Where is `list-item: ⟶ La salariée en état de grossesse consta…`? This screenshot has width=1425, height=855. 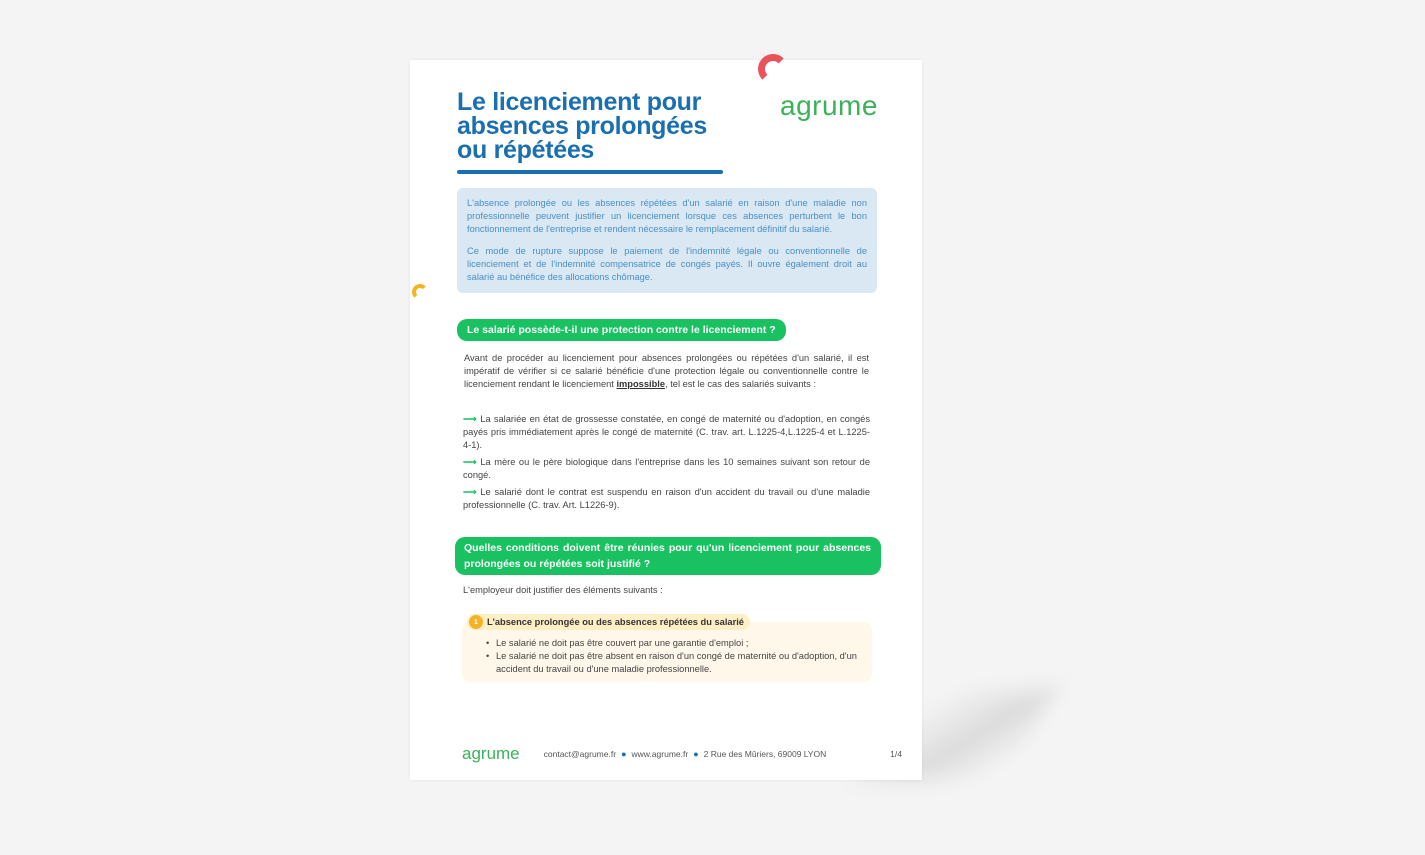 list-item: ⟶ La salariée en état de grossesse consta… is located at coordinates (666, 432).